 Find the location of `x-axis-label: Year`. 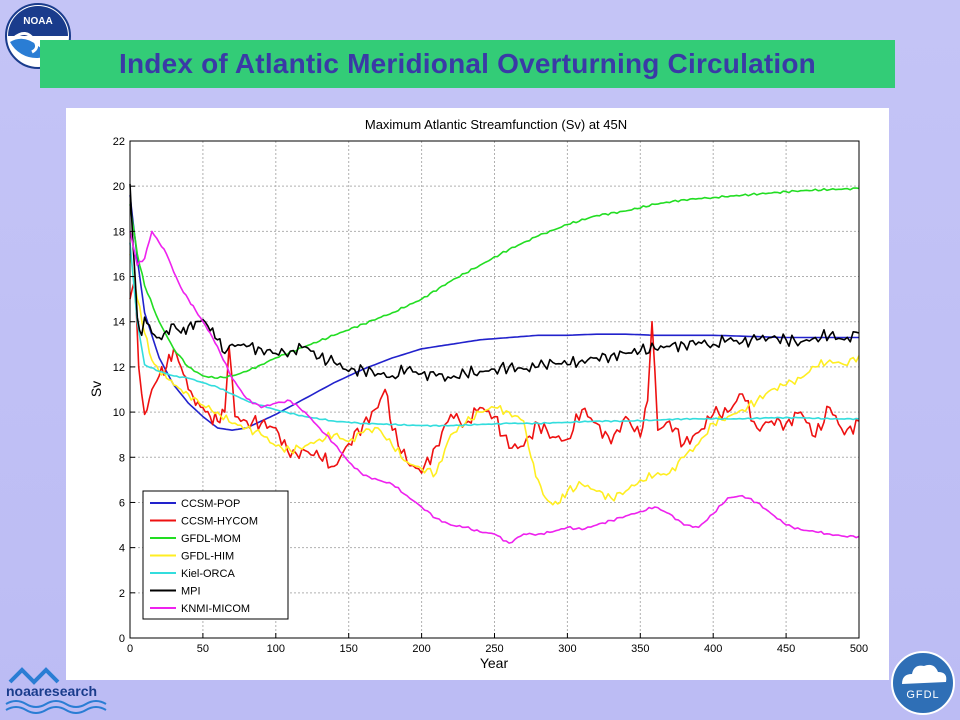

x-axis-label: Year is located at coordinates (494, 663).